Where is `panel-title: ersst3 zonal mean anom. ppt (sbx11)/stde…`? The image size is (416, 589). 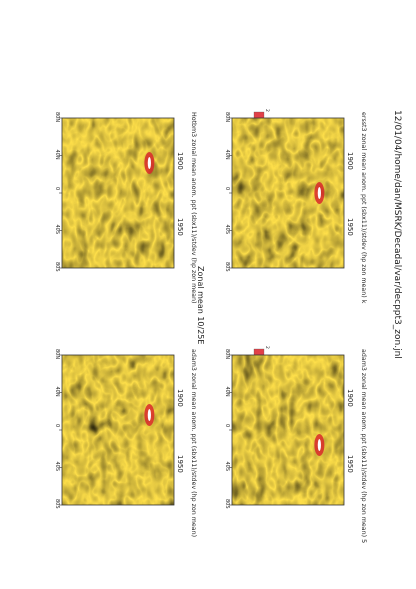
panel-title: ersst3 zonal mean anom. ppt (sbx11)/stde… is located at coordinates (363, 208).